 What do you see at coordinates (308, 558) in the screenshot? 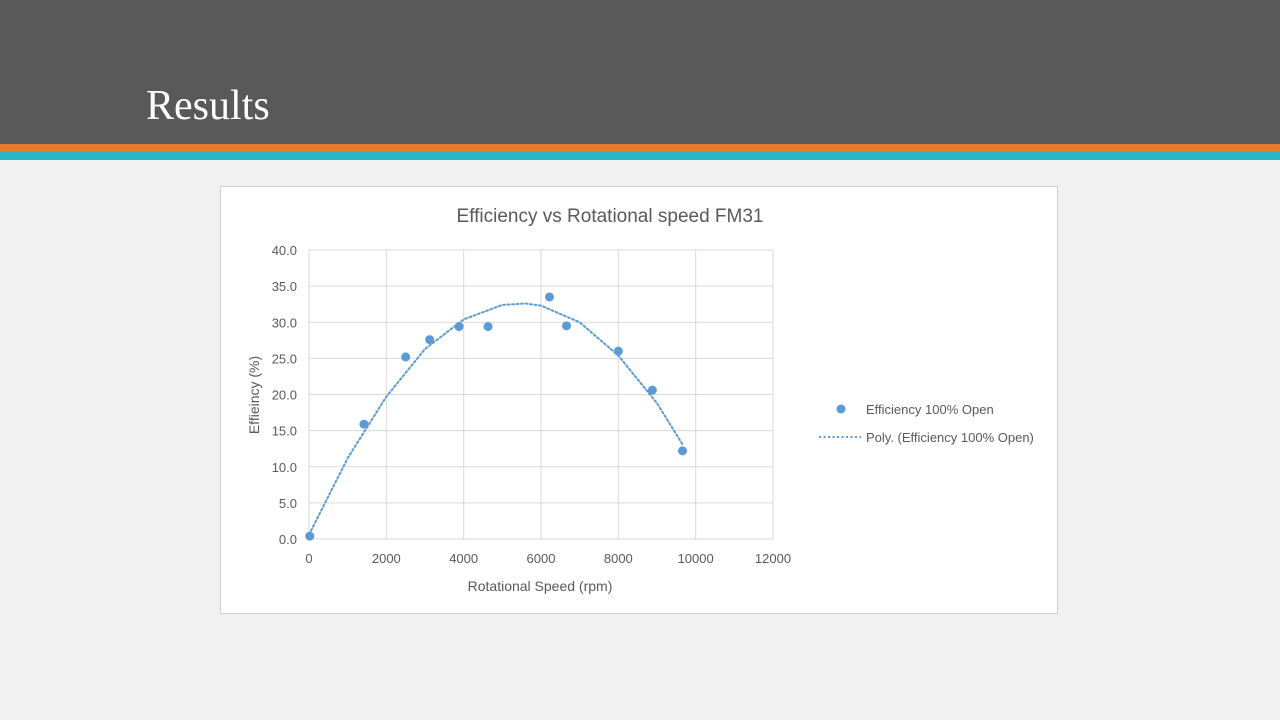
I see `x-tick-label: 0` at bounding box center [308, 558].